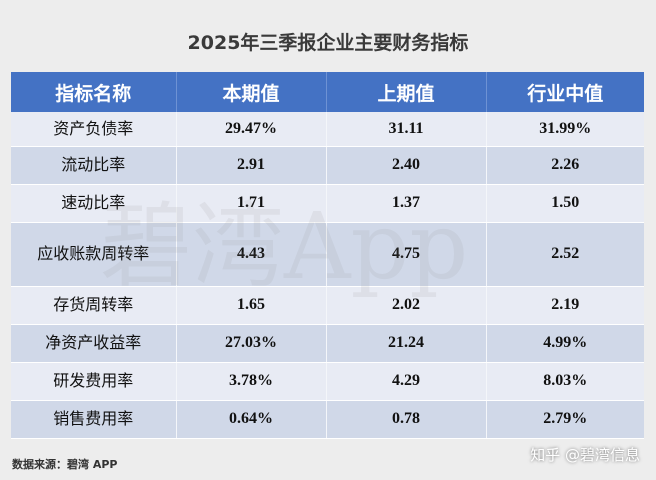 This screenshot has width=656, height=480. I want to click on table-row: 速动比率 1.71 1.37 1.50, so click(327, 203).